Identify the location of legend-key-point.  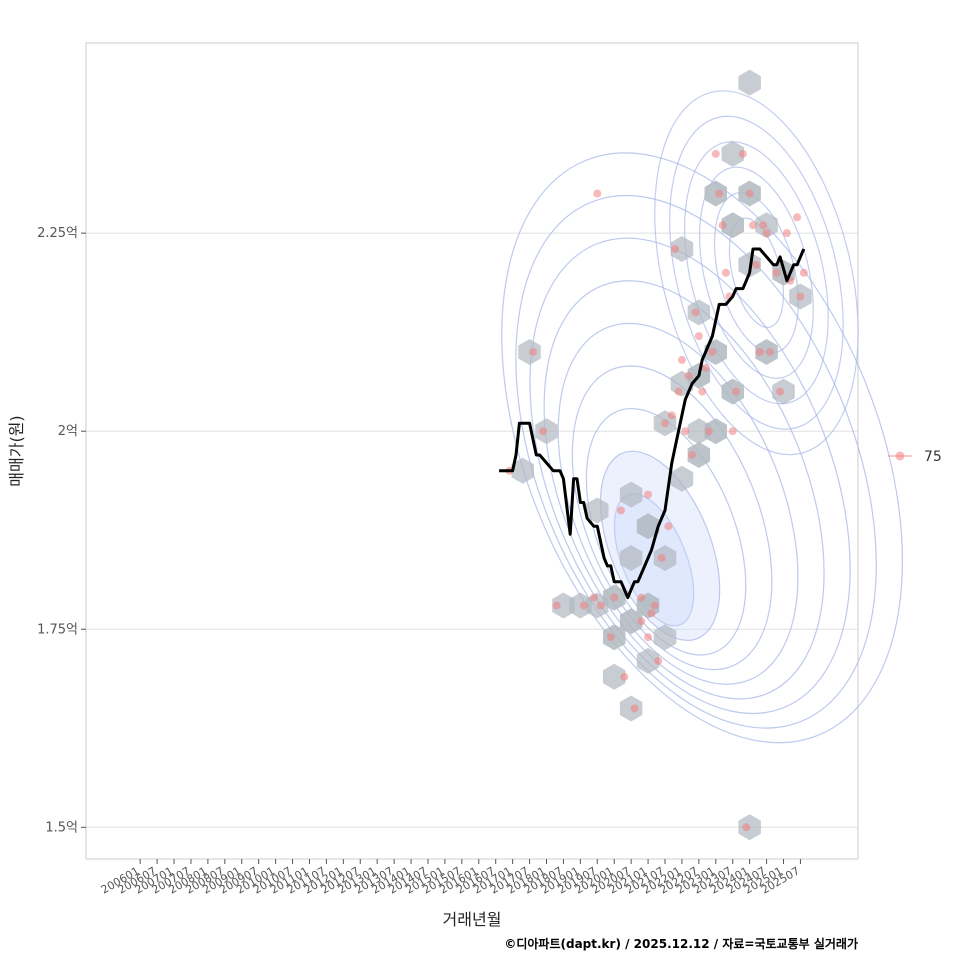
(900, 456).